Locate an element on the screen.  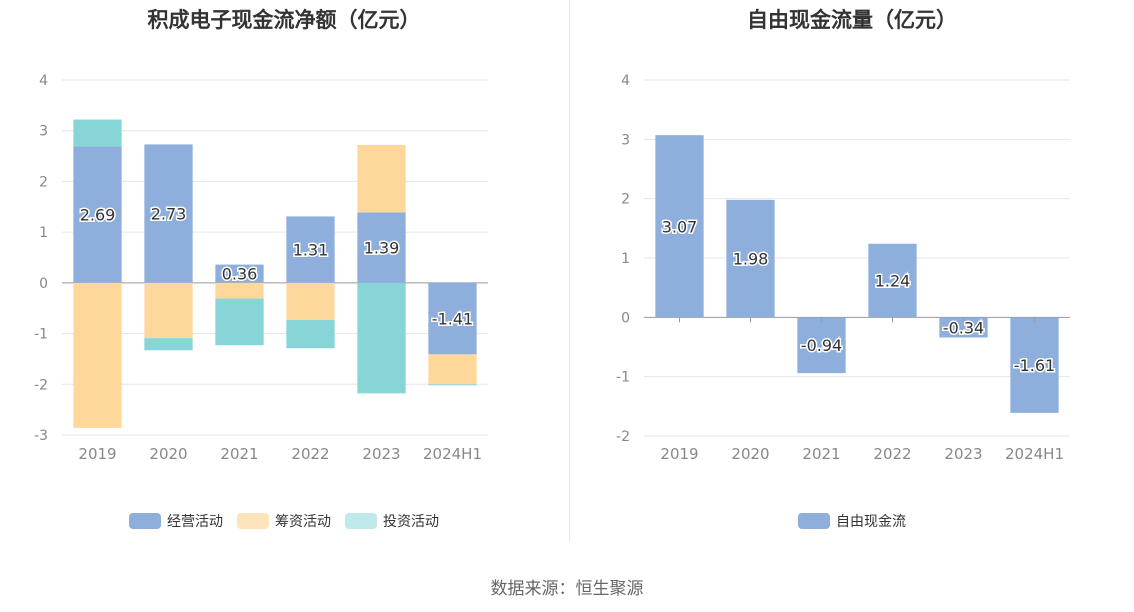
data-label: -1.41 is located at coordinates (452, 319).